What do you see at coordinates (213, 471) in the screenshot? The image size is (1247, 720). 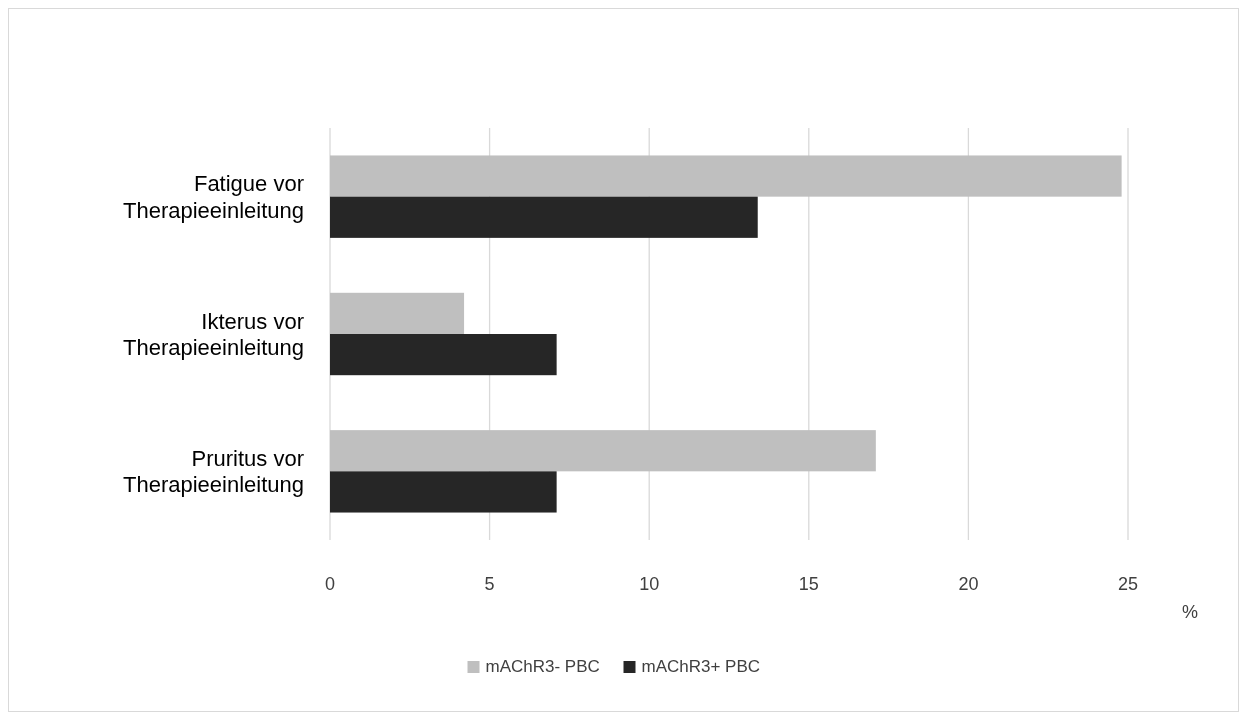 I see `y-tick-label: Pruritus vor Therapieeinleitung` at bounding box center [213, 471].